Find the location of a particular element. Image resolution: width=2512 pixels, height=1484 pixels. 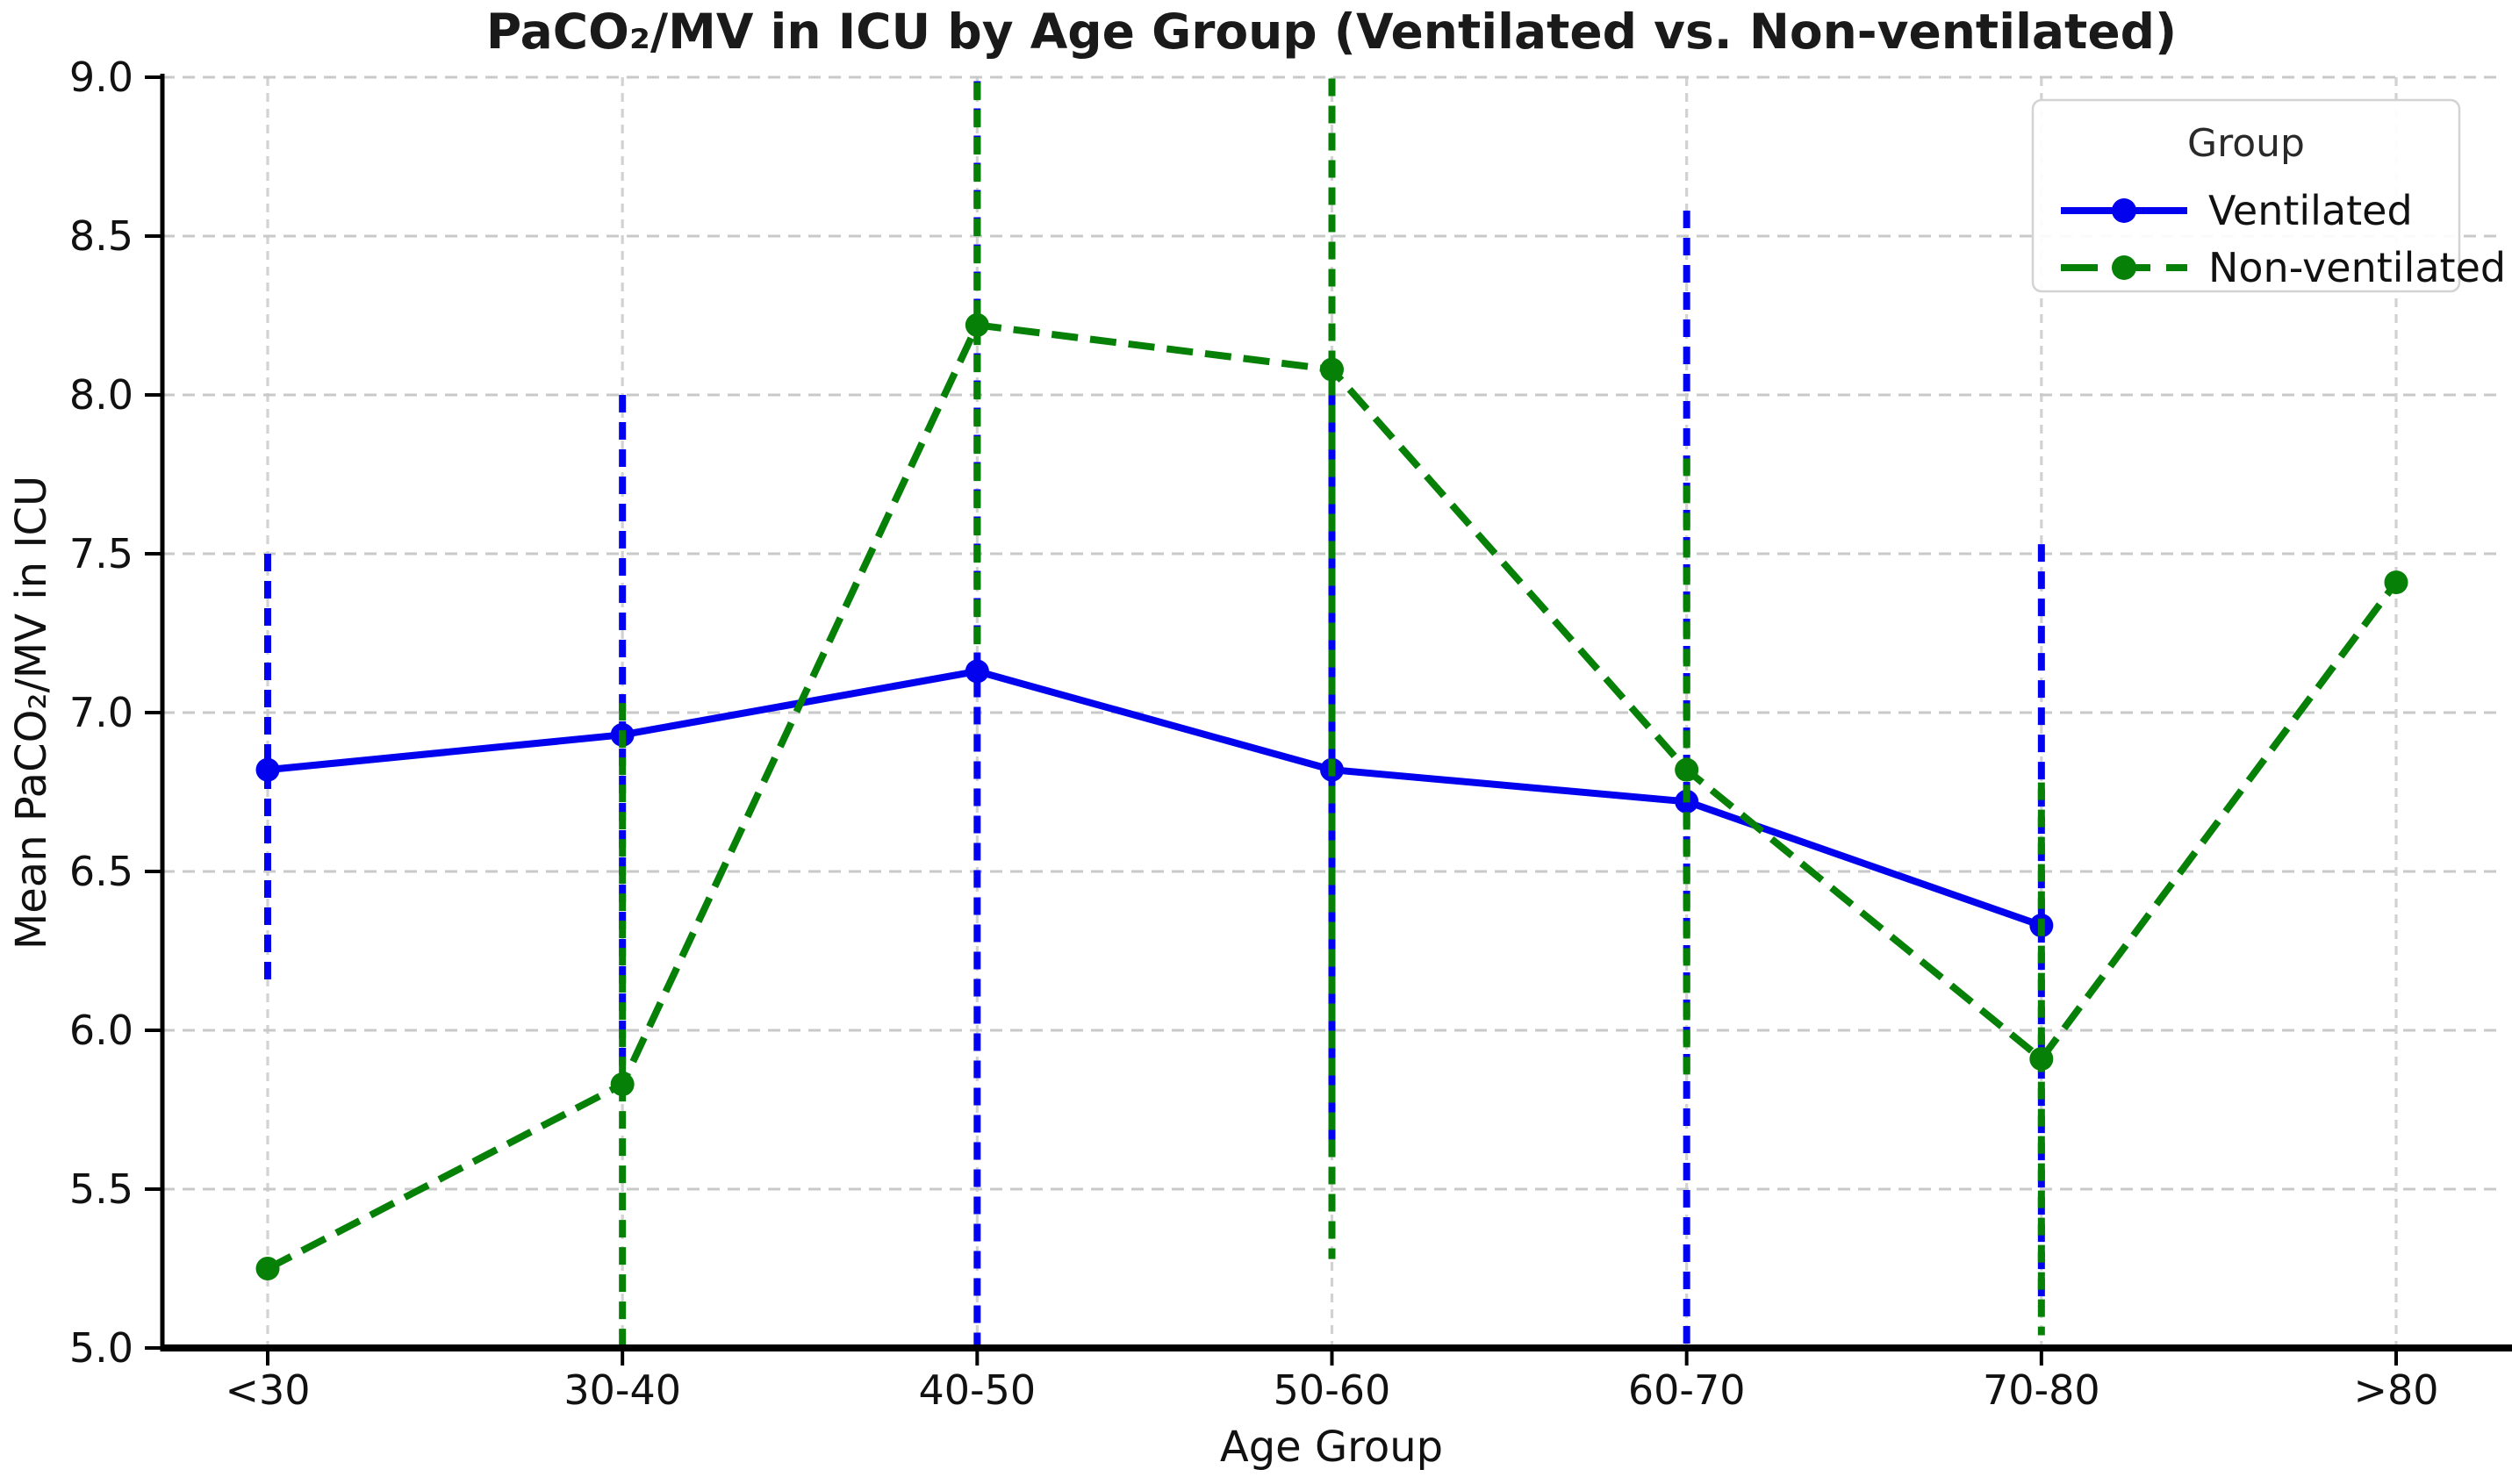

legend: Group Ventilated Non-ventilated is located at coordinates (2268, 195).